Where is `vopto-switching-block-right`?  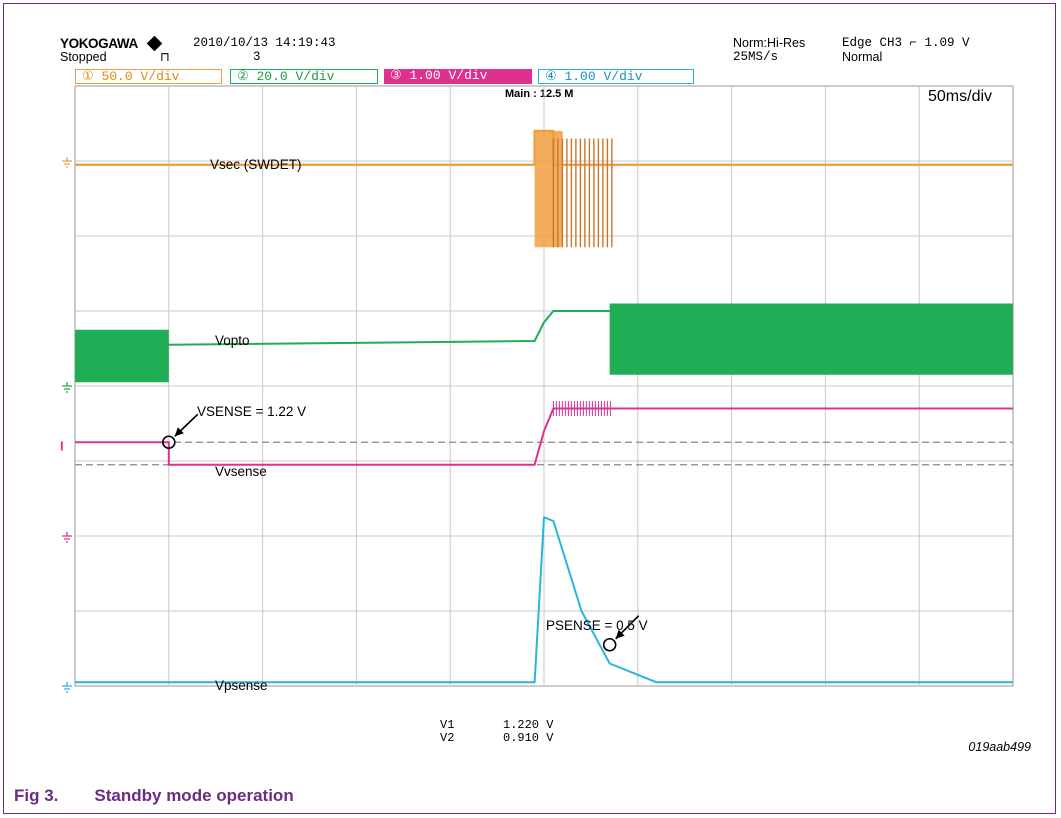
vopto-switching-block-right is located at coordinates (811, 339).